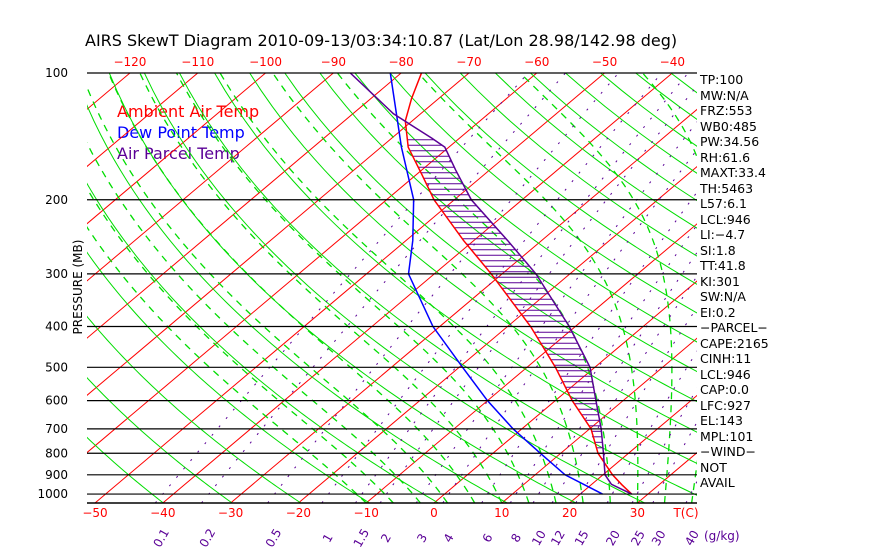 The height and width of the screenshot is (560, 870). I want to click on pressure-tick-label: 300, so click(56, 274).